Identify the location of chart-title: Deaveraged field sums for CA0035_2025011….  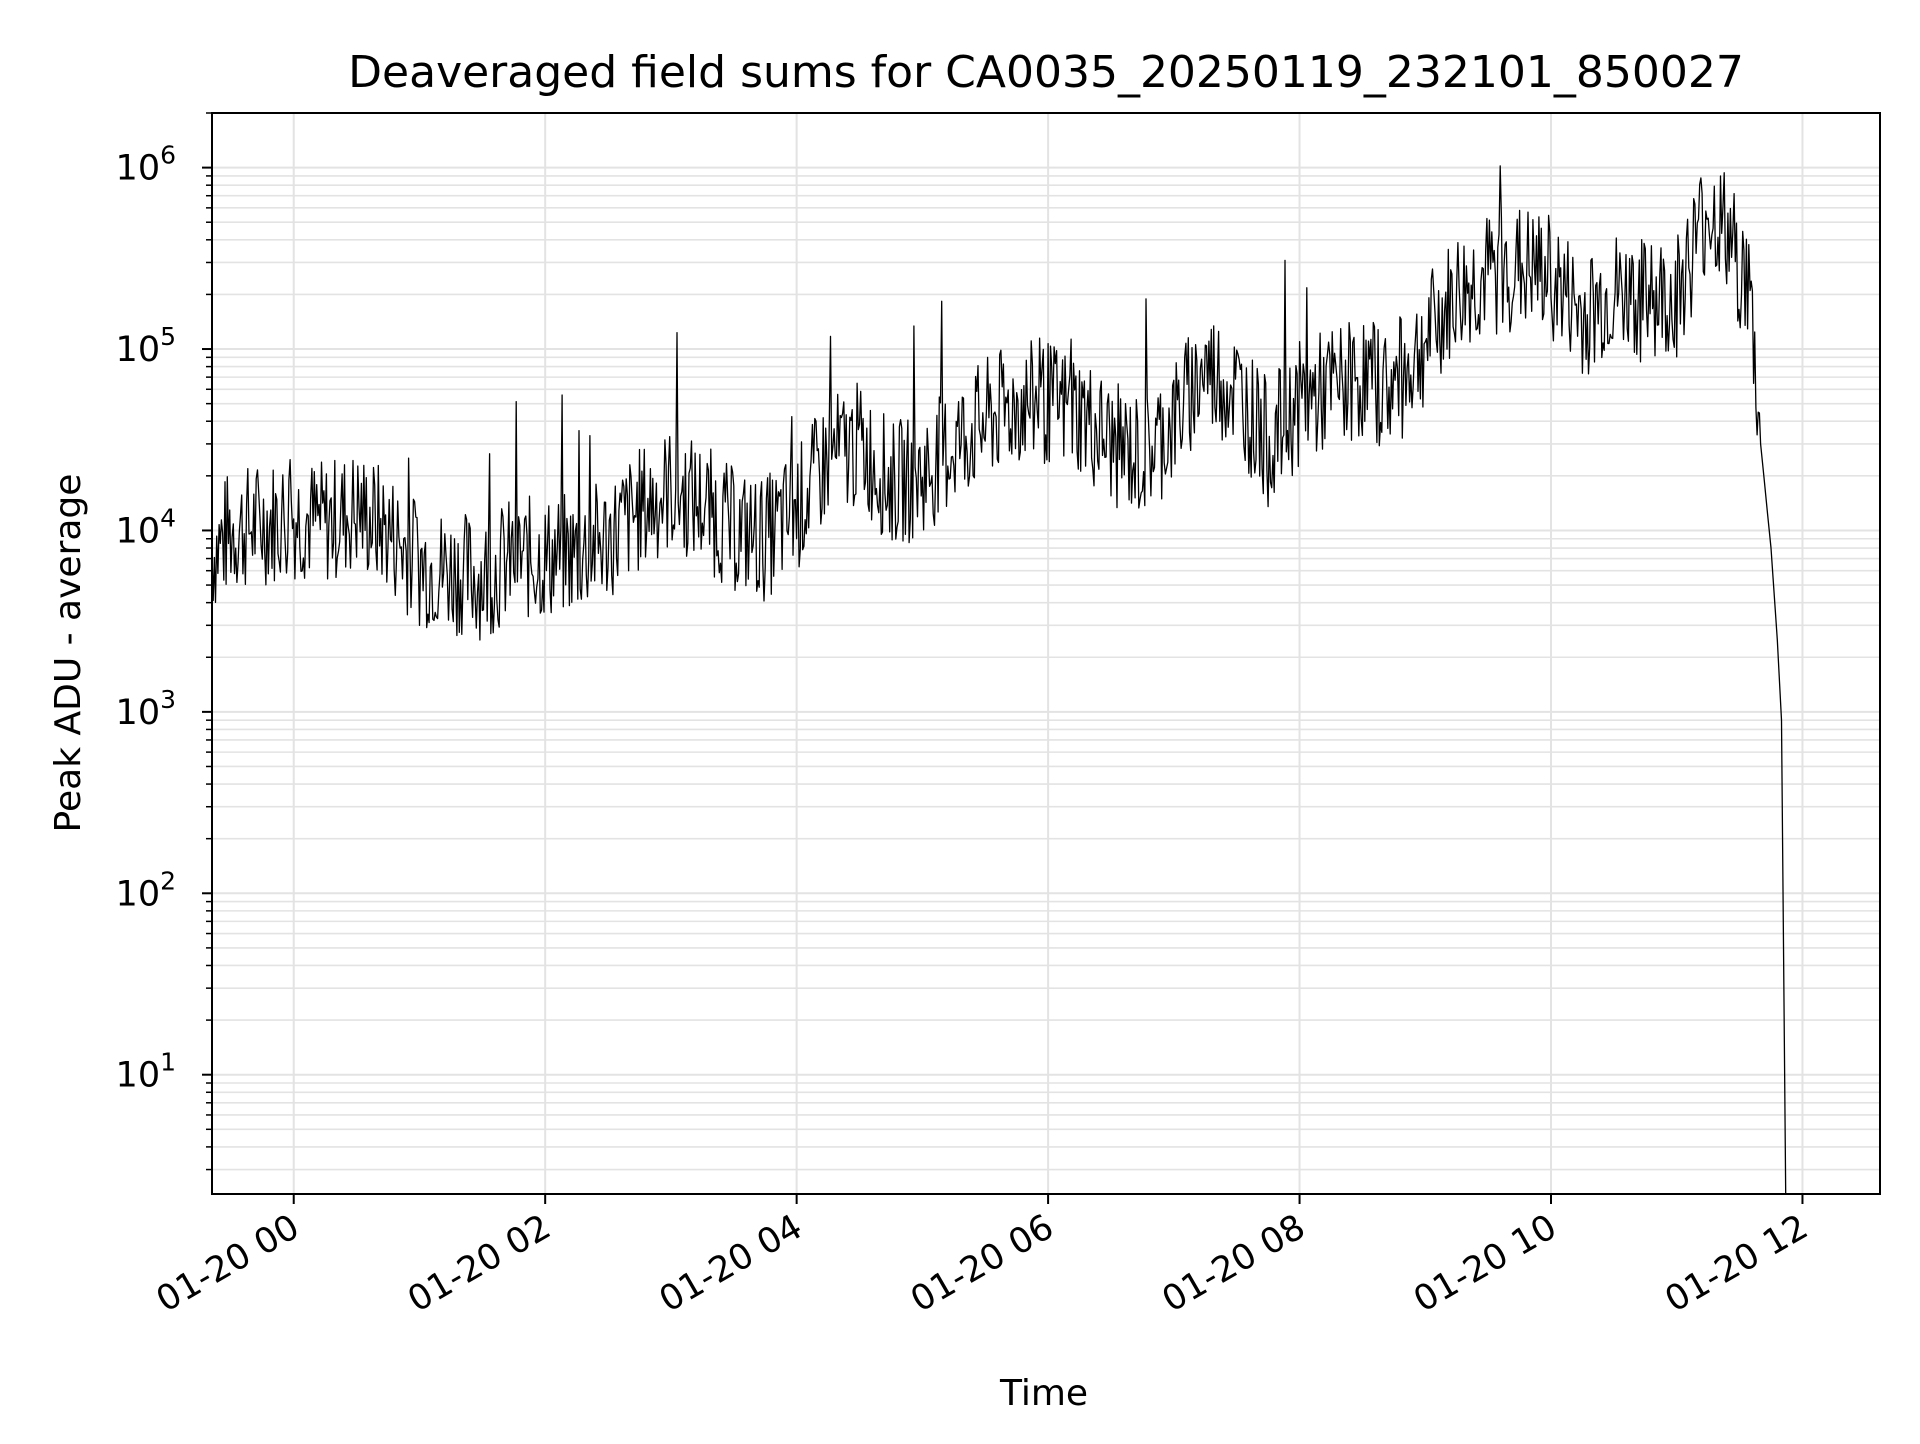
(1046, 72).